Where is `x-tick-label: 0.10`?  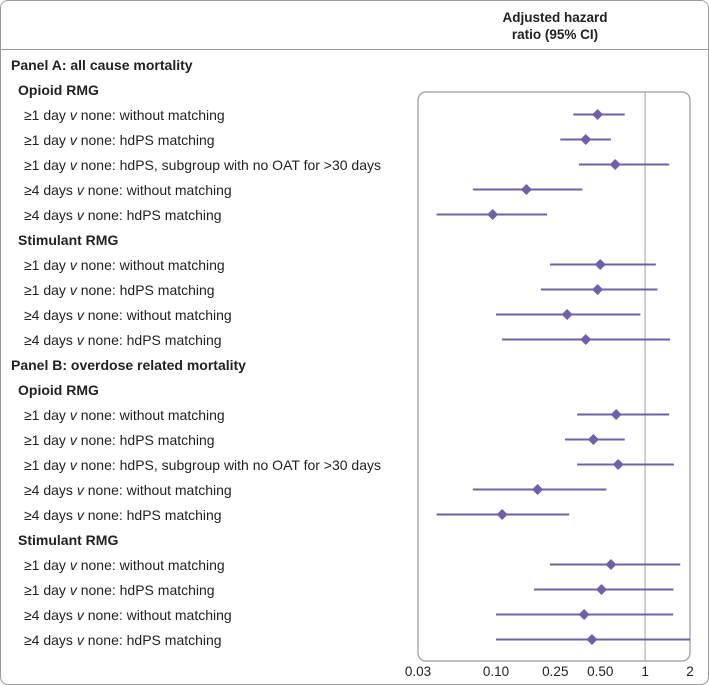 x-tick-label: 0.10 is located at coordinates (496, 671).